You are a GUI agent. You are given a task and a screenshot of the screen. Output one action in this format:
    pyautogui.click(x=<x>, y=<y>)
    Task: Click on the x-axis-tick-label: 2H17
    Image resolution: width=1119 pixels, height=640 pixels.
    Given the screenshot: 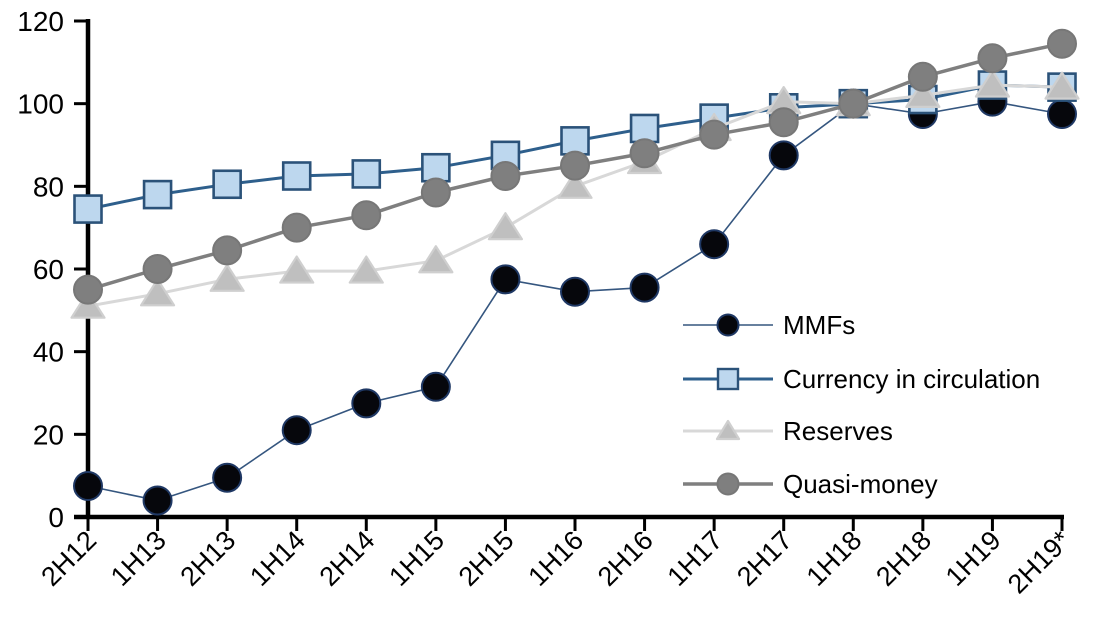 What is the action you would take?
    pyautogui.click(x=764, y=558)
    